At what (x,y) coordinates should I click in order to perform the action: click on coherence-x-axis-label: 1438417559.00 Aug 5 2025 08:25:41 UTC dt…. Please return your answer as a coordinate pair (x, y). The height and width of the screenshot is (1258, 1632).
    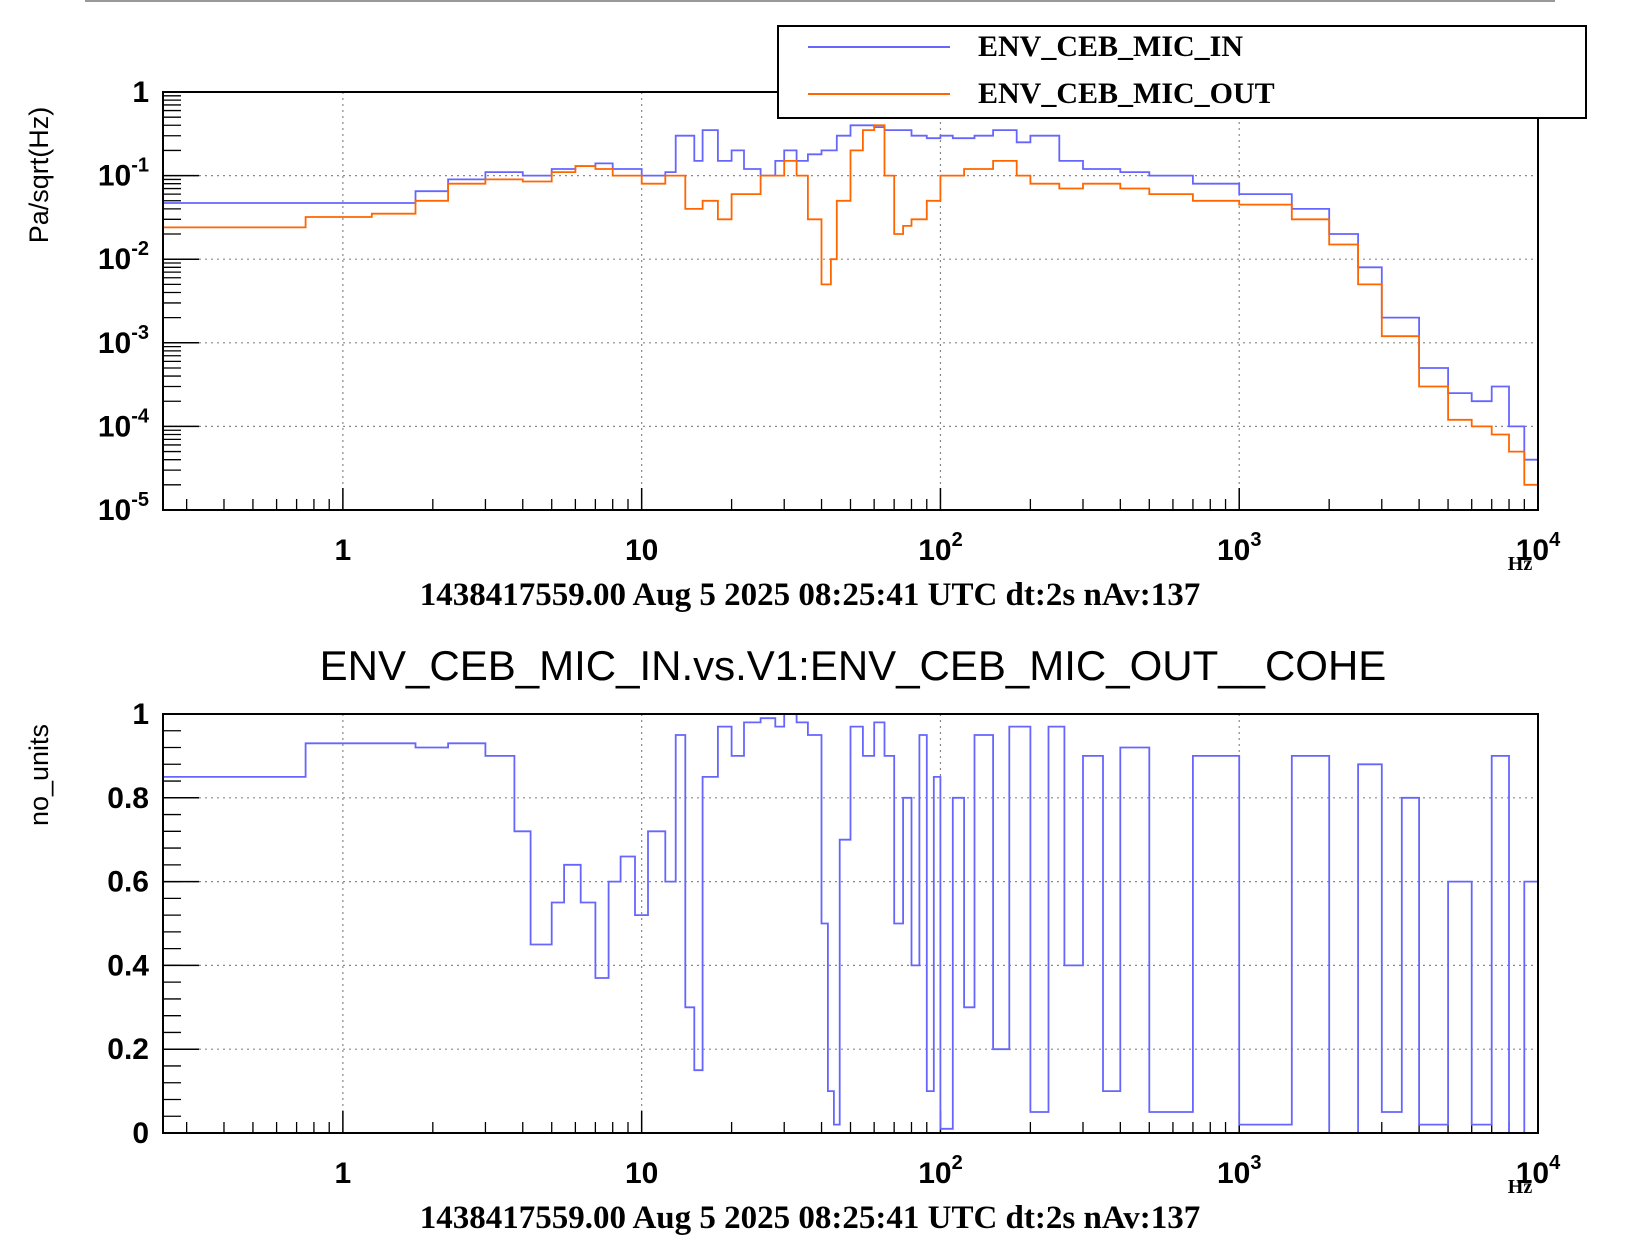
    Looking at the image, I should click on (810, 1218).